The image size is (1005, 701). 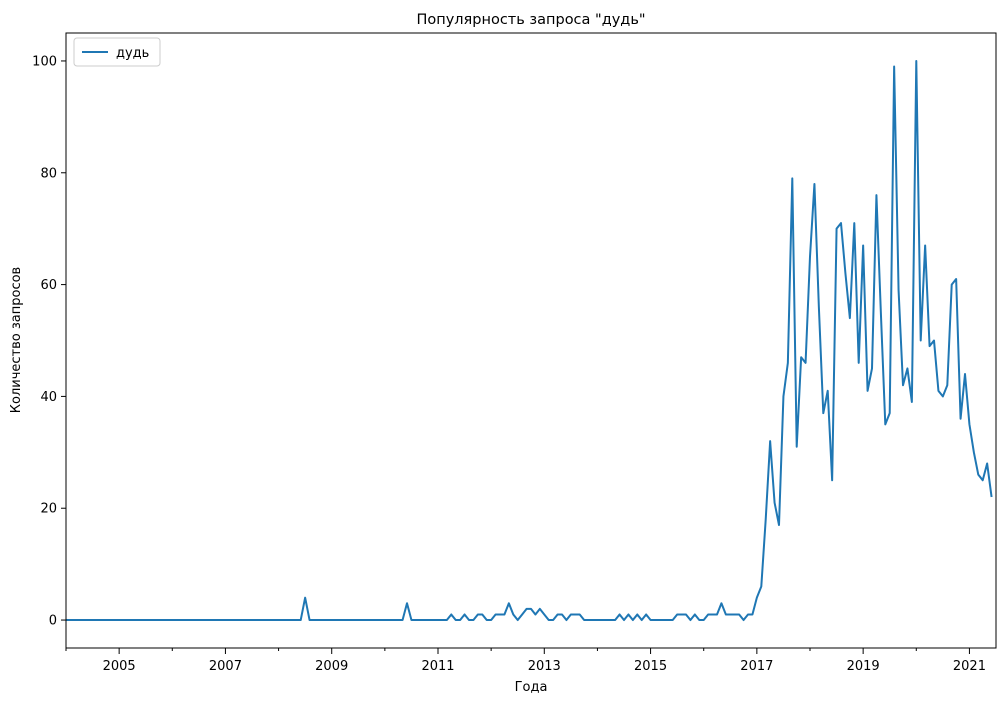 What do you see at coordinates (863, 666) in the screenshot?
I see `x-tick-label: 2019` at bounding box center [863, 666].